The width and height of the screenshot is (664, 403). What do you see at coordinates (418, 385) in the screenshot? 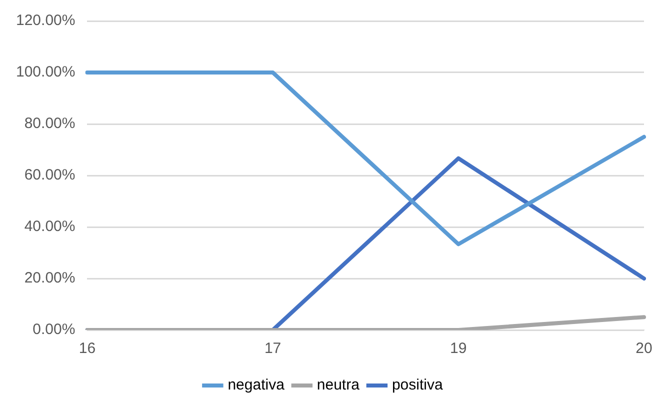
I see `legend-label: positiva` at bounding box center [418, 385].